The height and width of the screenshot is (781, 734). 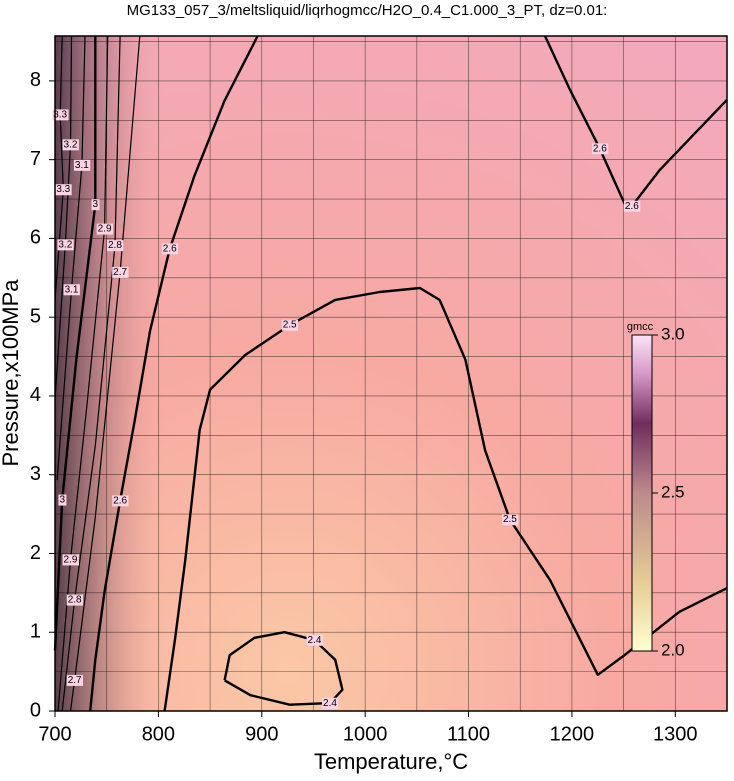 I want to click on x-tick-label: 800, so click(x=158, y=734).